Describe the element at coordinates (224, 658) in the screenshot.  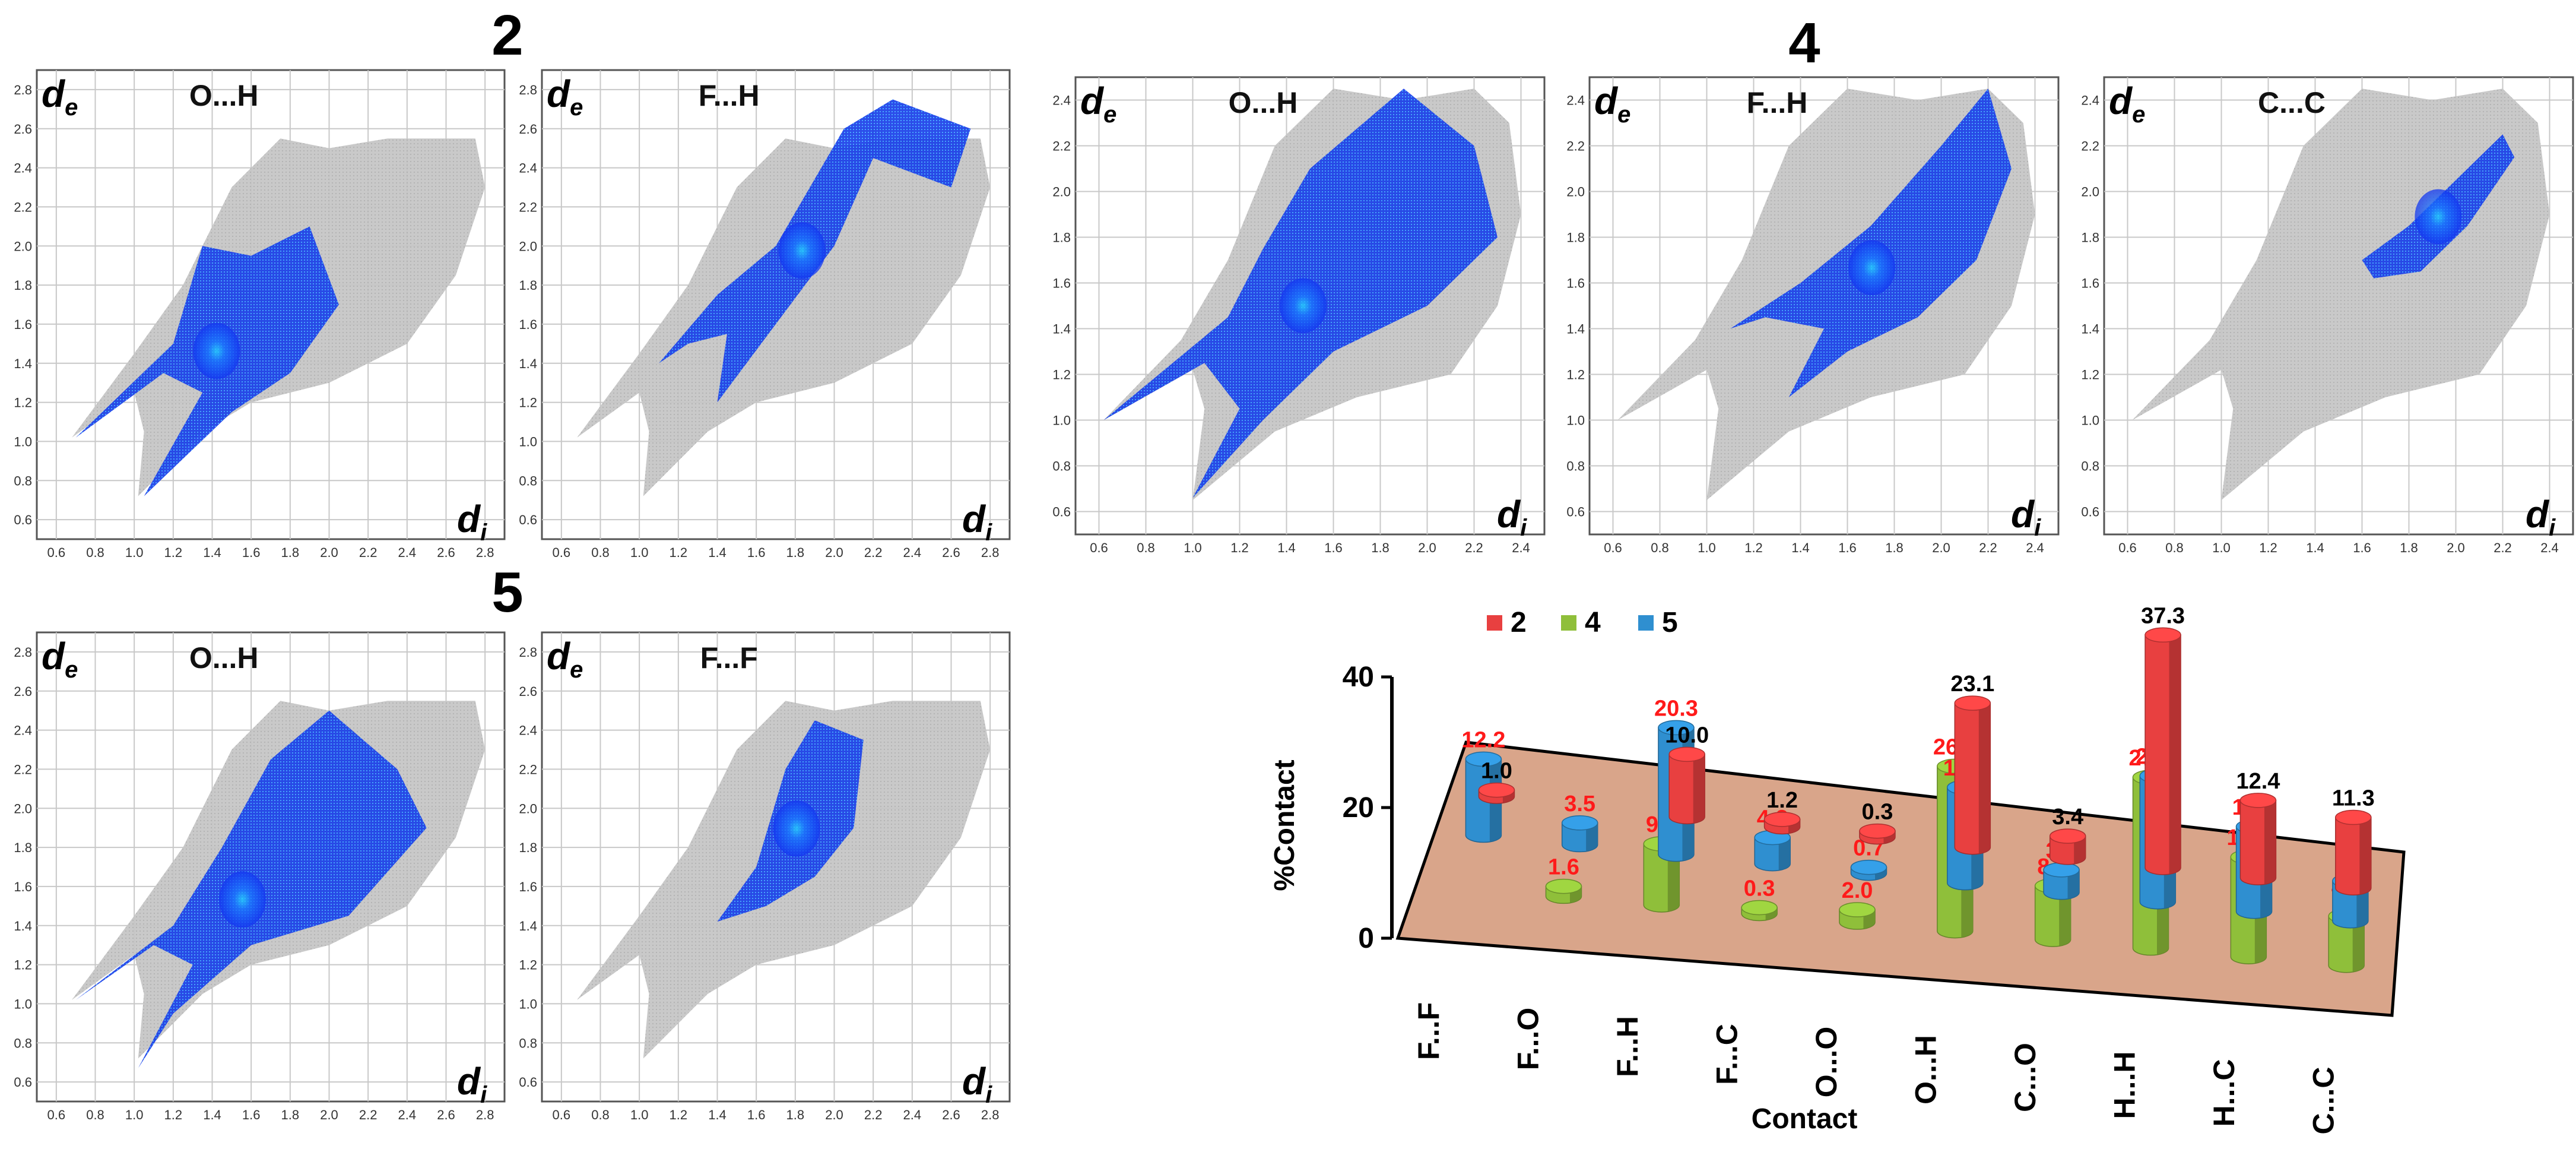
I see `panel-title: O...H` at that location.